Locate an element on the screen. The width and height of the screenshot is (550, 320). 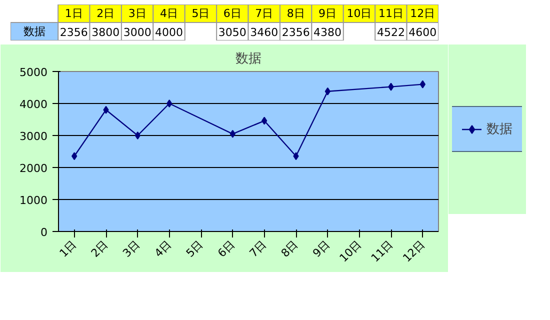
x-tick-label: 4日 is located at coordinates (163, 249).